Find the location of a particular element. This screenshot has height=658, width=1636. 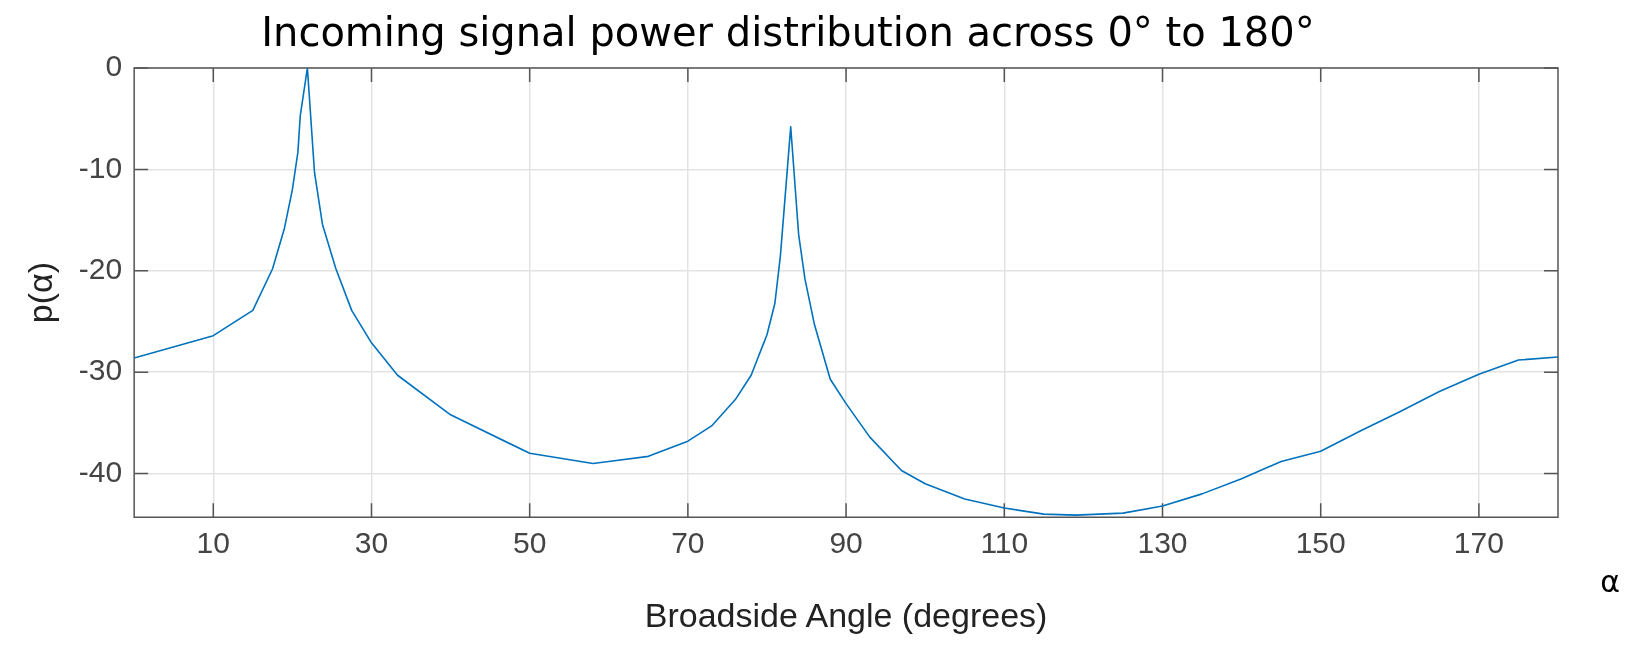

y-tick-label: -20 is located at coordinates (100, 269).